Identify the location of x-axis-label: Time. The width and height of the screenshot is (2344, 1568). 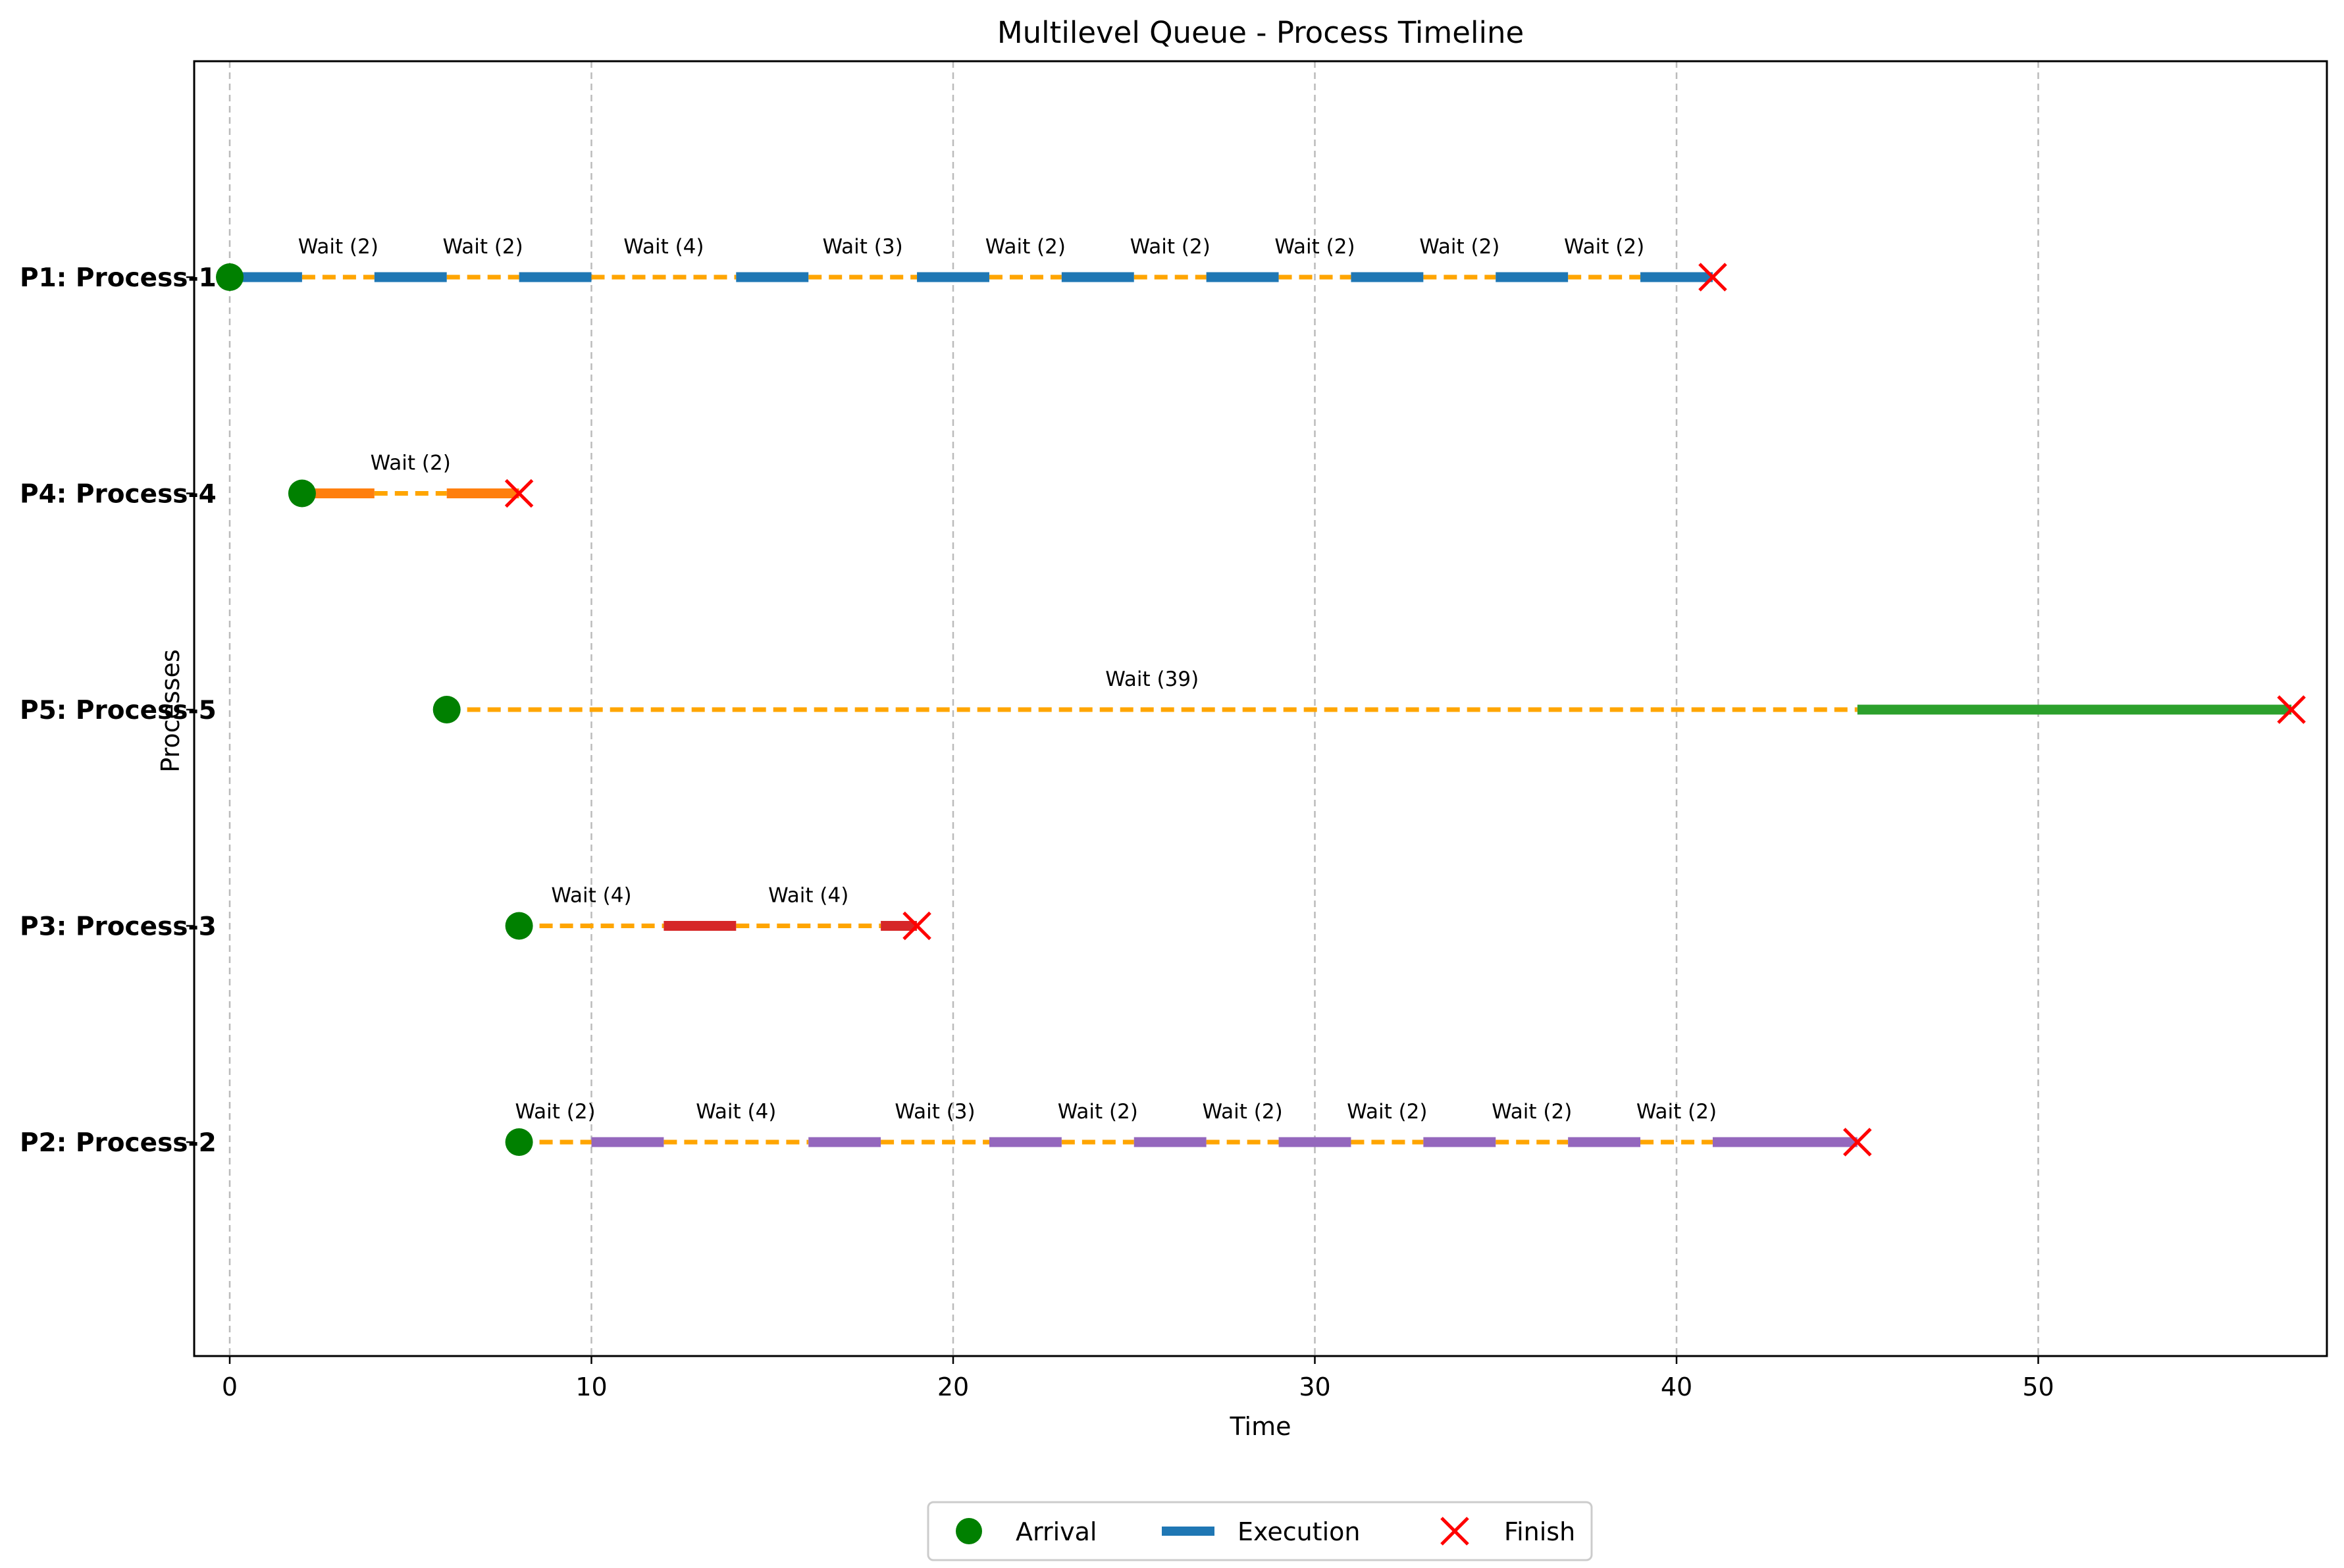
(1260, 1427).